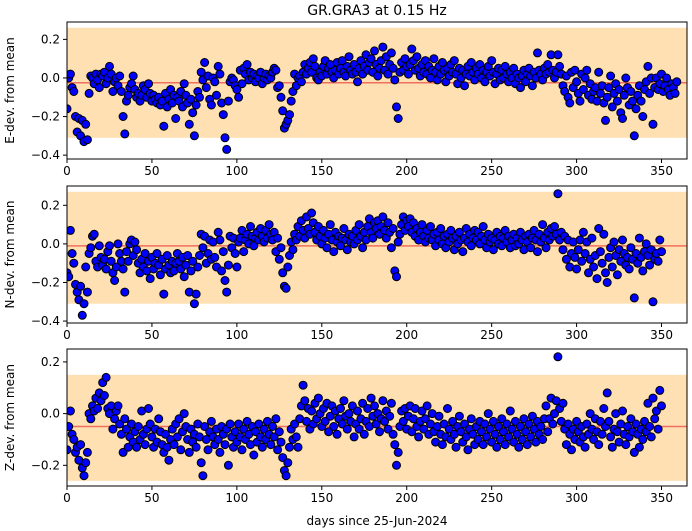 The height and width of the screenshot is (531, 692). What do you see at coordinates (10, 417) in the screenshot?
I see `y-axis-label: Z-dev. from mean` at bounding box center [10, 417].